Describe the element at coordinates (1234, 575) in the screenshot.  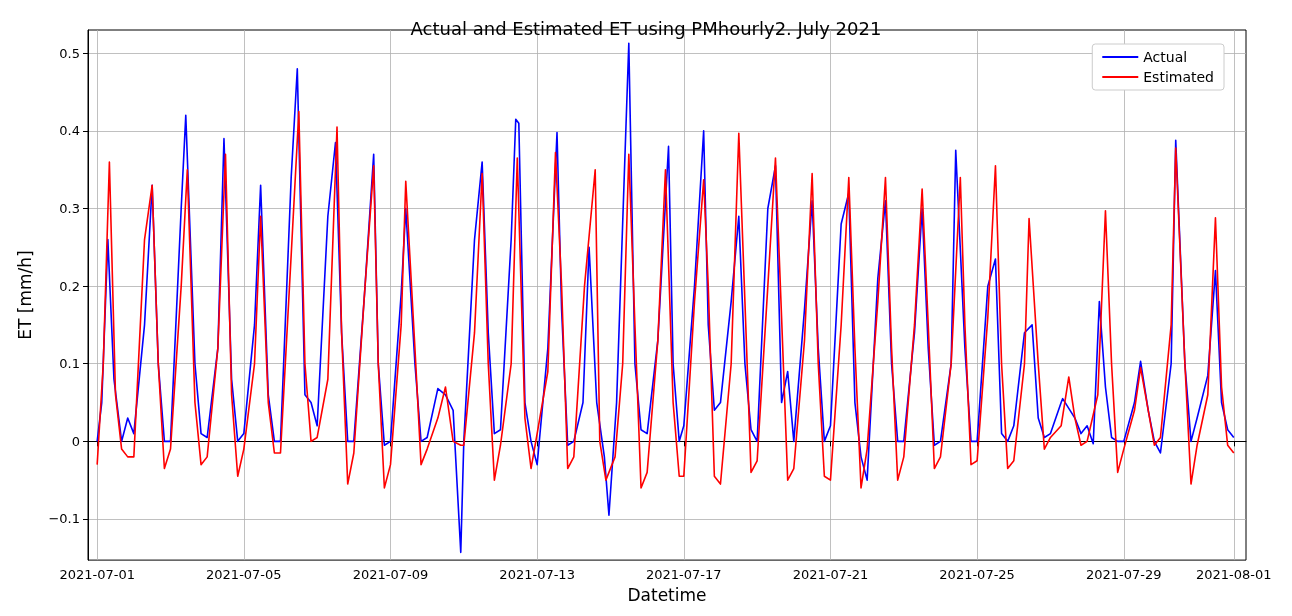
I see `x-tick-label: 2021-08-01` at that location.